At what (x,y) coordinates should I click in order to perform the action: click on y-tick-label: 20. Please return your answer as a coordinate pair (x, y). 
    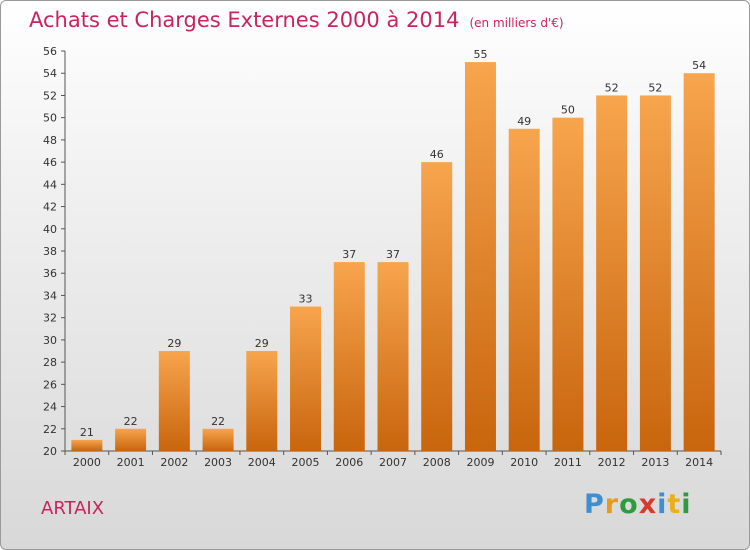
    Looking at the image, I should click on (50, 451).